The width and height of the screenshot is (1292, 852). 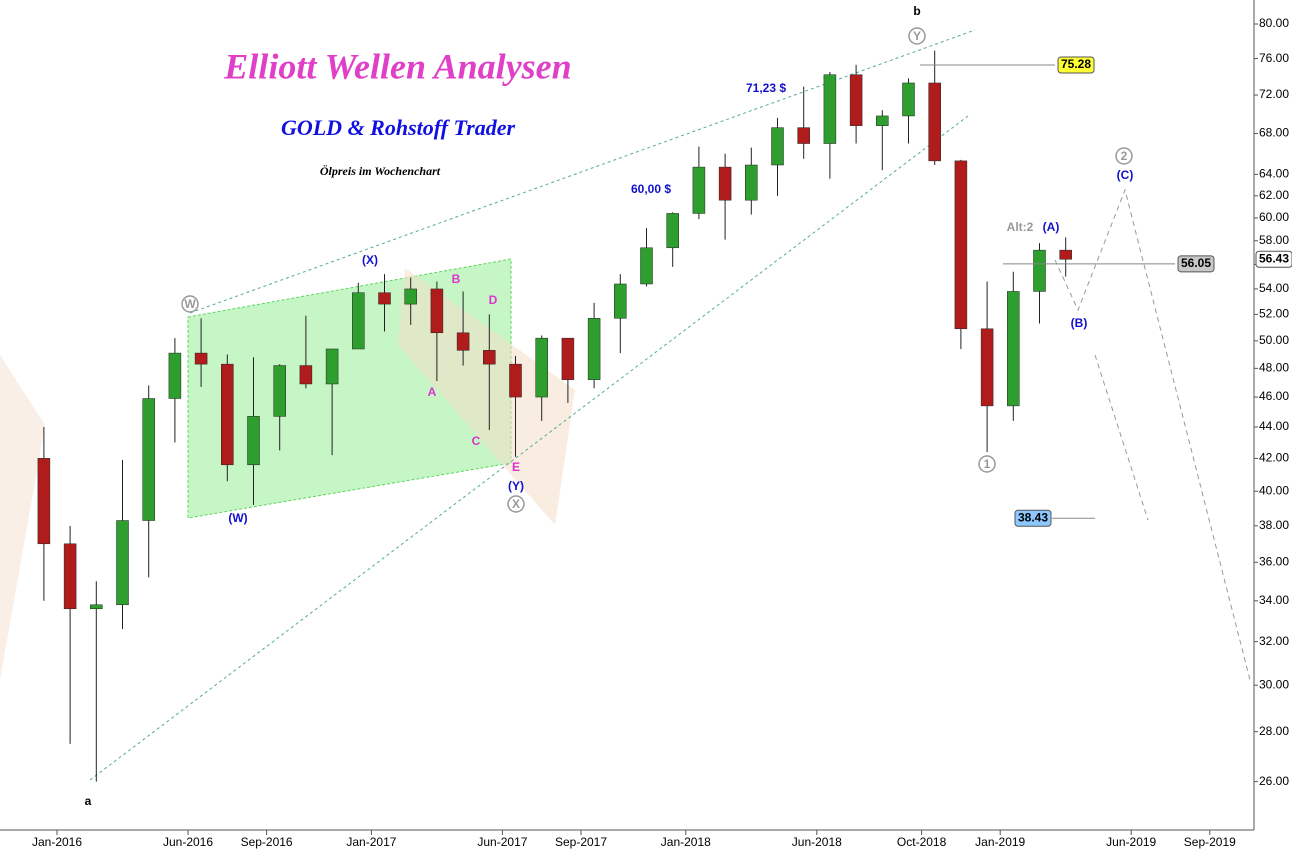 What do you see at coordinates (1274, 525) in the screenshot?
I see `y-tick-label: 38.00` at bounding box center [1274, 525].